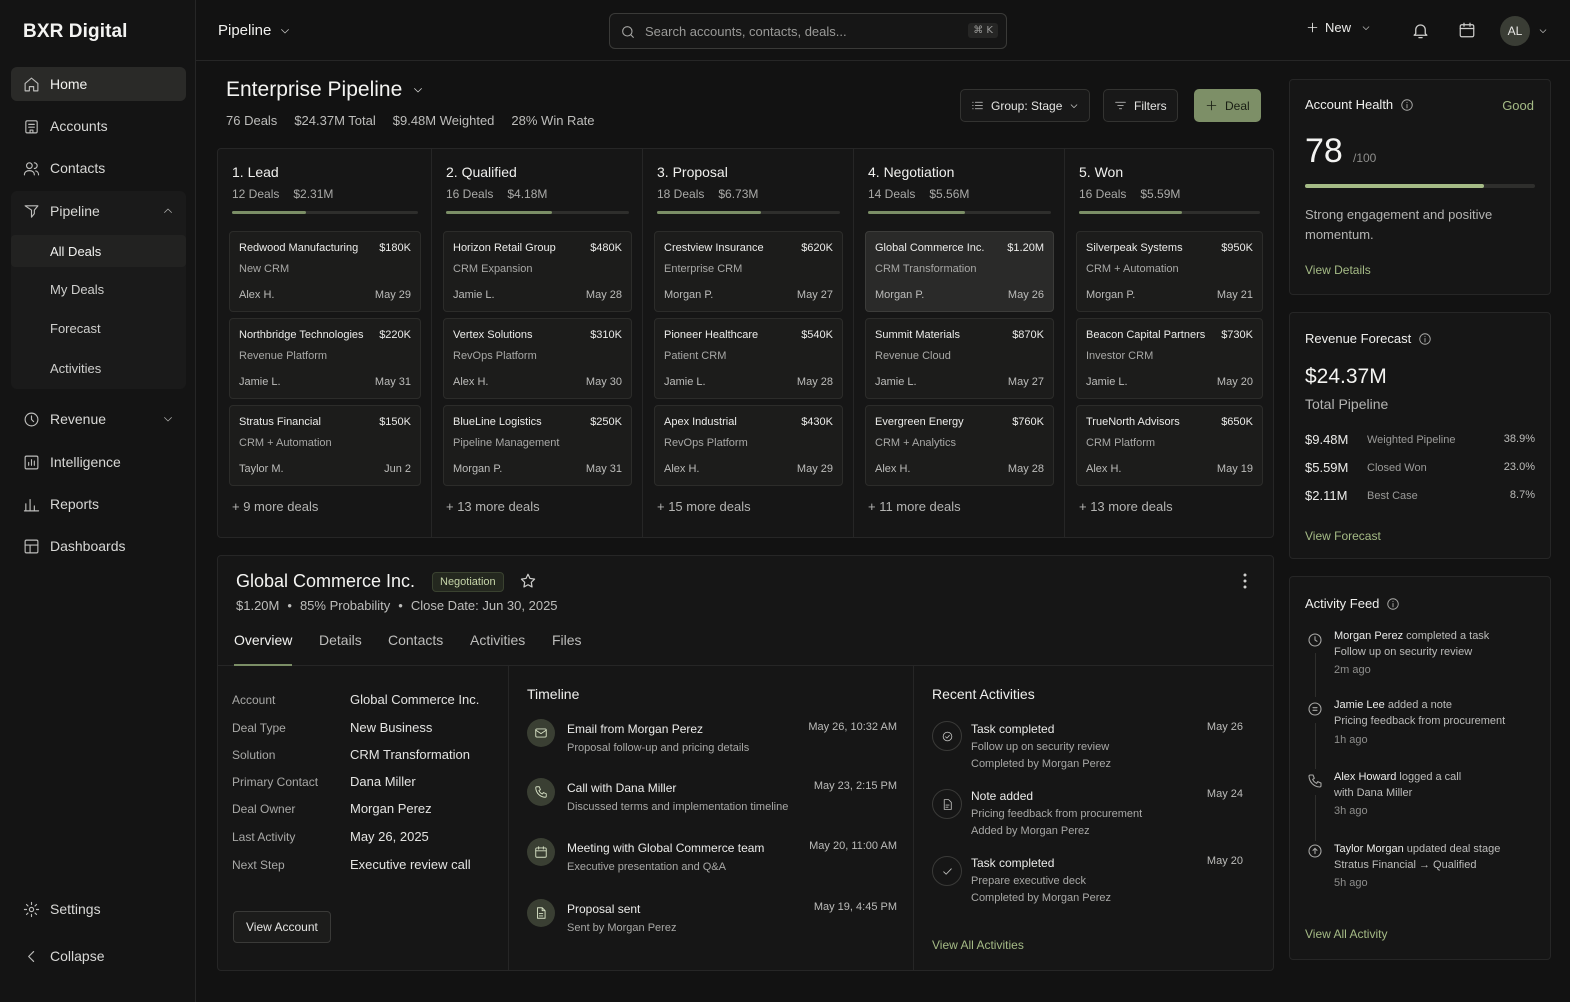 This screenshot has width=1570, height=1002. Describe the element at coordinates (1522, 495) in the screenshot. I see `forecast-percent: 8.7%` at that location.